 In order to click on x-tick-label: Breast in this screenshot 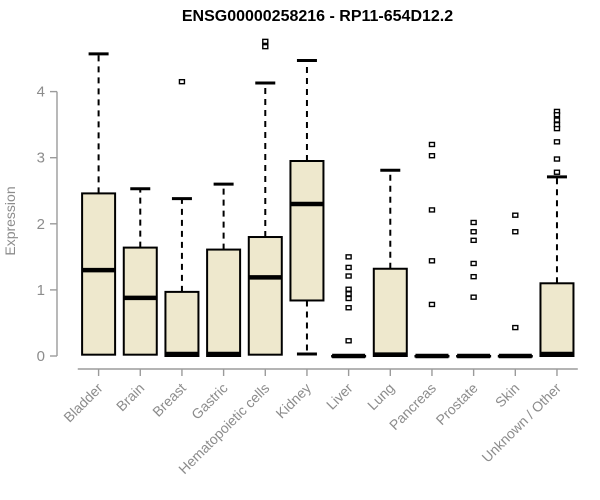, I will do `click(169, 400)`.